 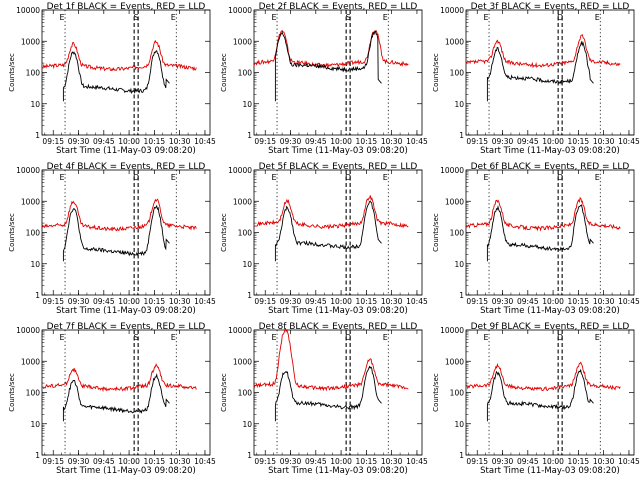 I want to click on panel-title: Det 2f BLACK = Events, RED = LLD, so click(x=338, y=7).